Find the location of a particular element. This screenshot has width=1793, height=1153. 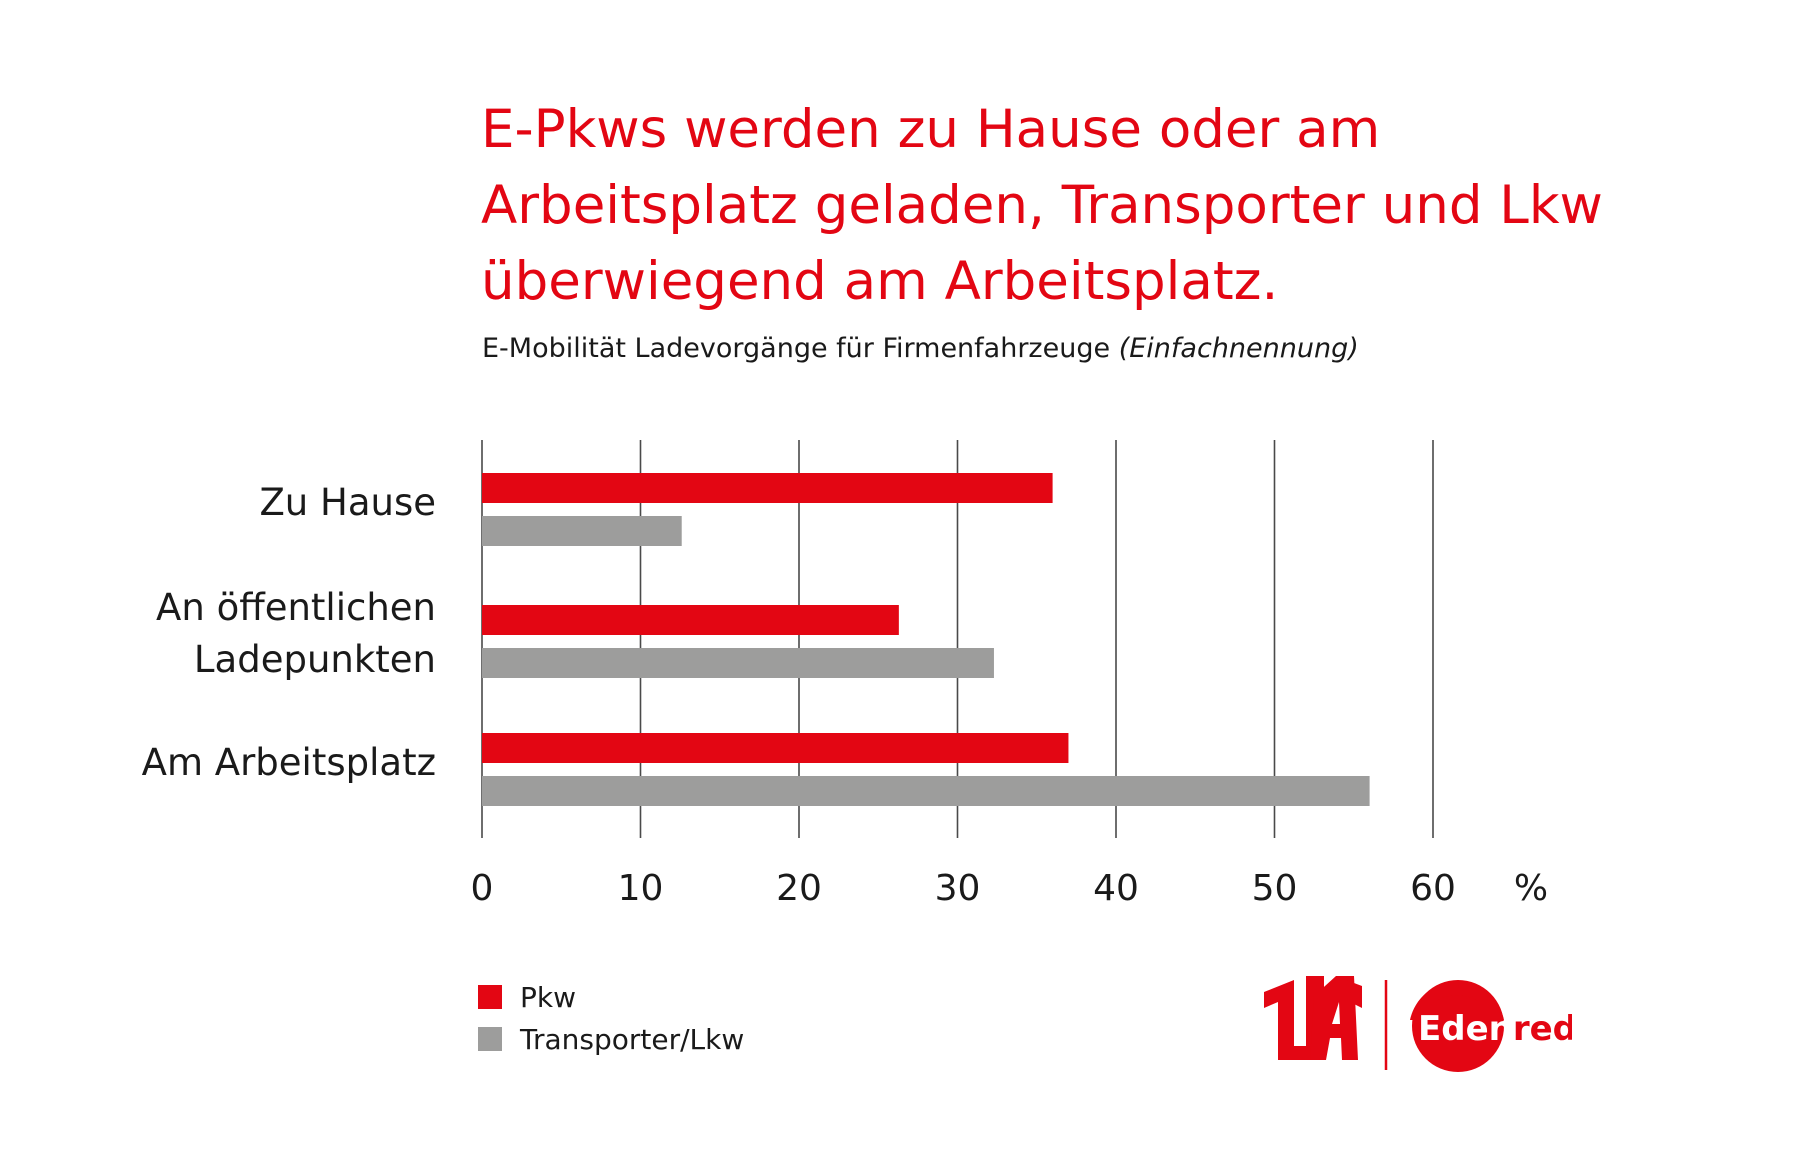

legend: Pkw Transporter/Lkw is located at coordinates (611, 1018).